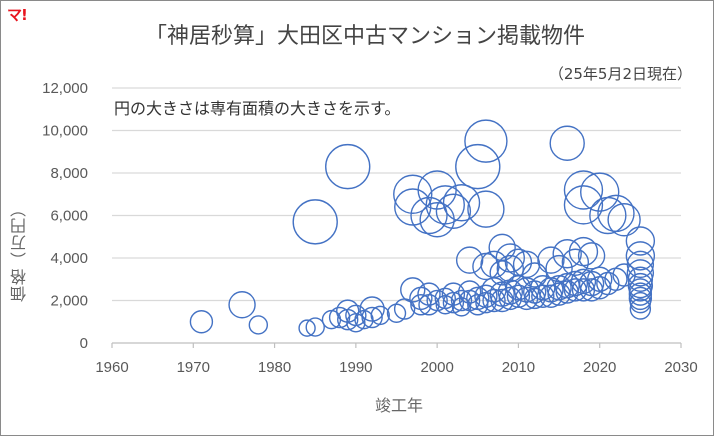  What do you see at coordinates (398, 405) in the screenshot?
I see `x-axis-label: 竣工年` at bounding box center [398, 405].